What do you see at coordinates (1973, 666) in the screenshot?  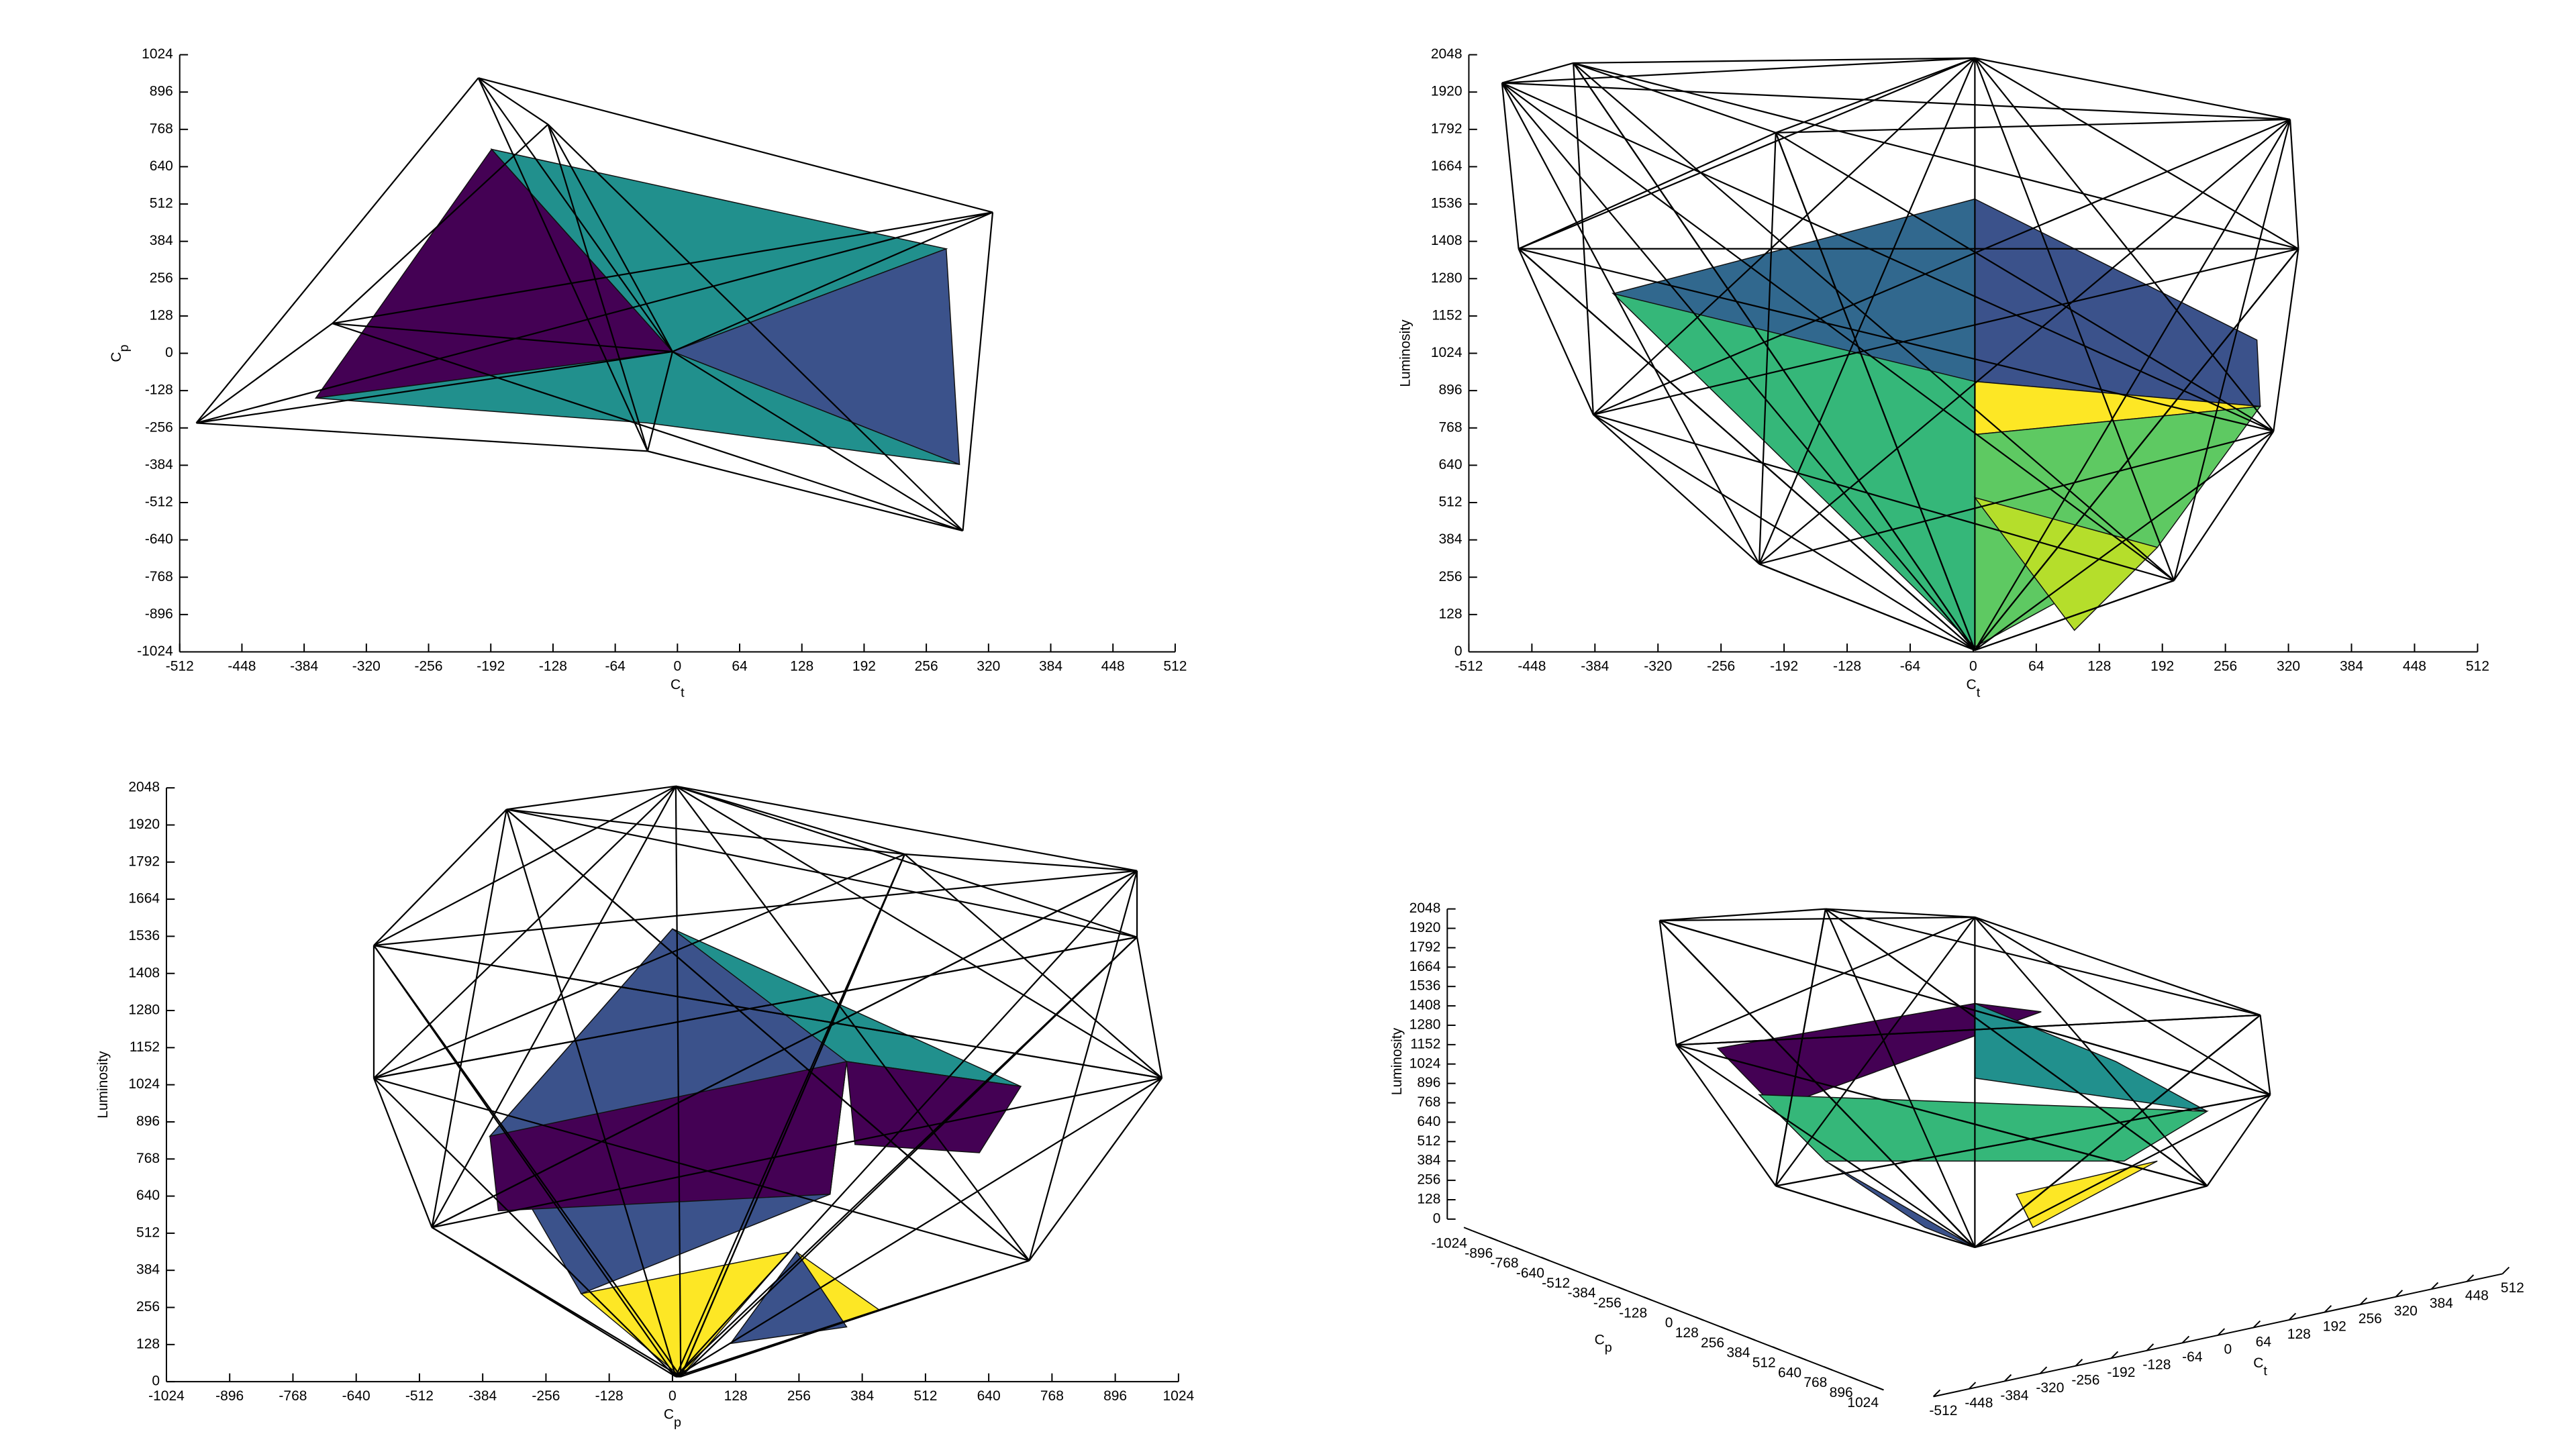 I see `x-tick-label: 0` at bounding box center [1973, 666].